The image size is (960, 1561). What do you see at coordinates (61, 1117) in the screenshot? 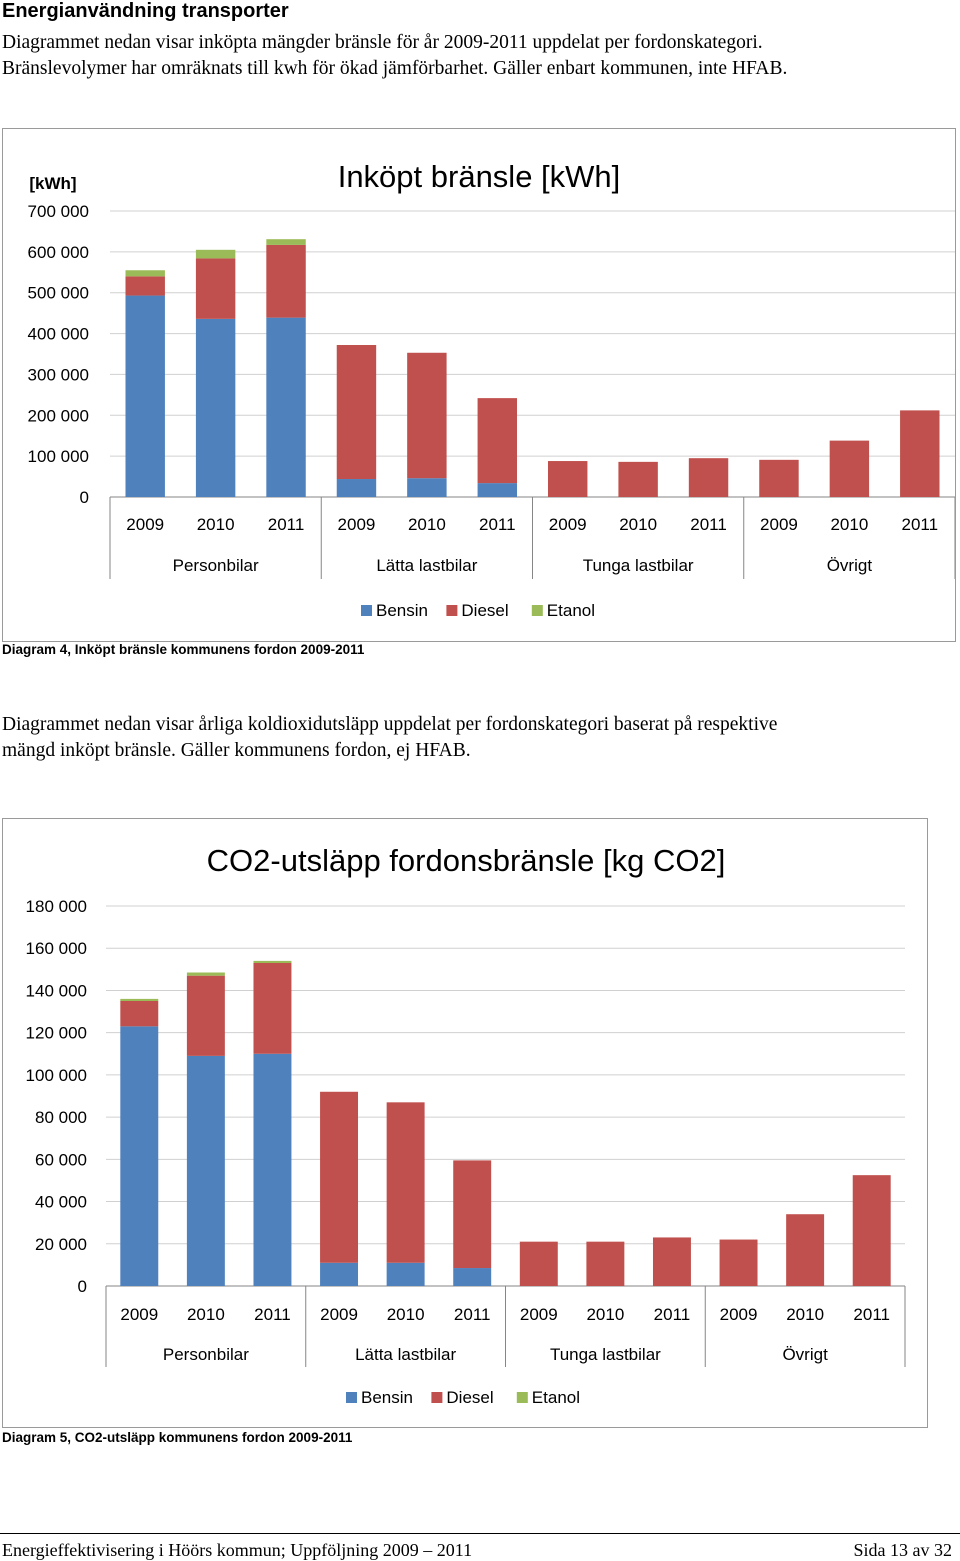
I see `chart-co2-ytick-label: 80 000` at bounding box center [61, 1117].